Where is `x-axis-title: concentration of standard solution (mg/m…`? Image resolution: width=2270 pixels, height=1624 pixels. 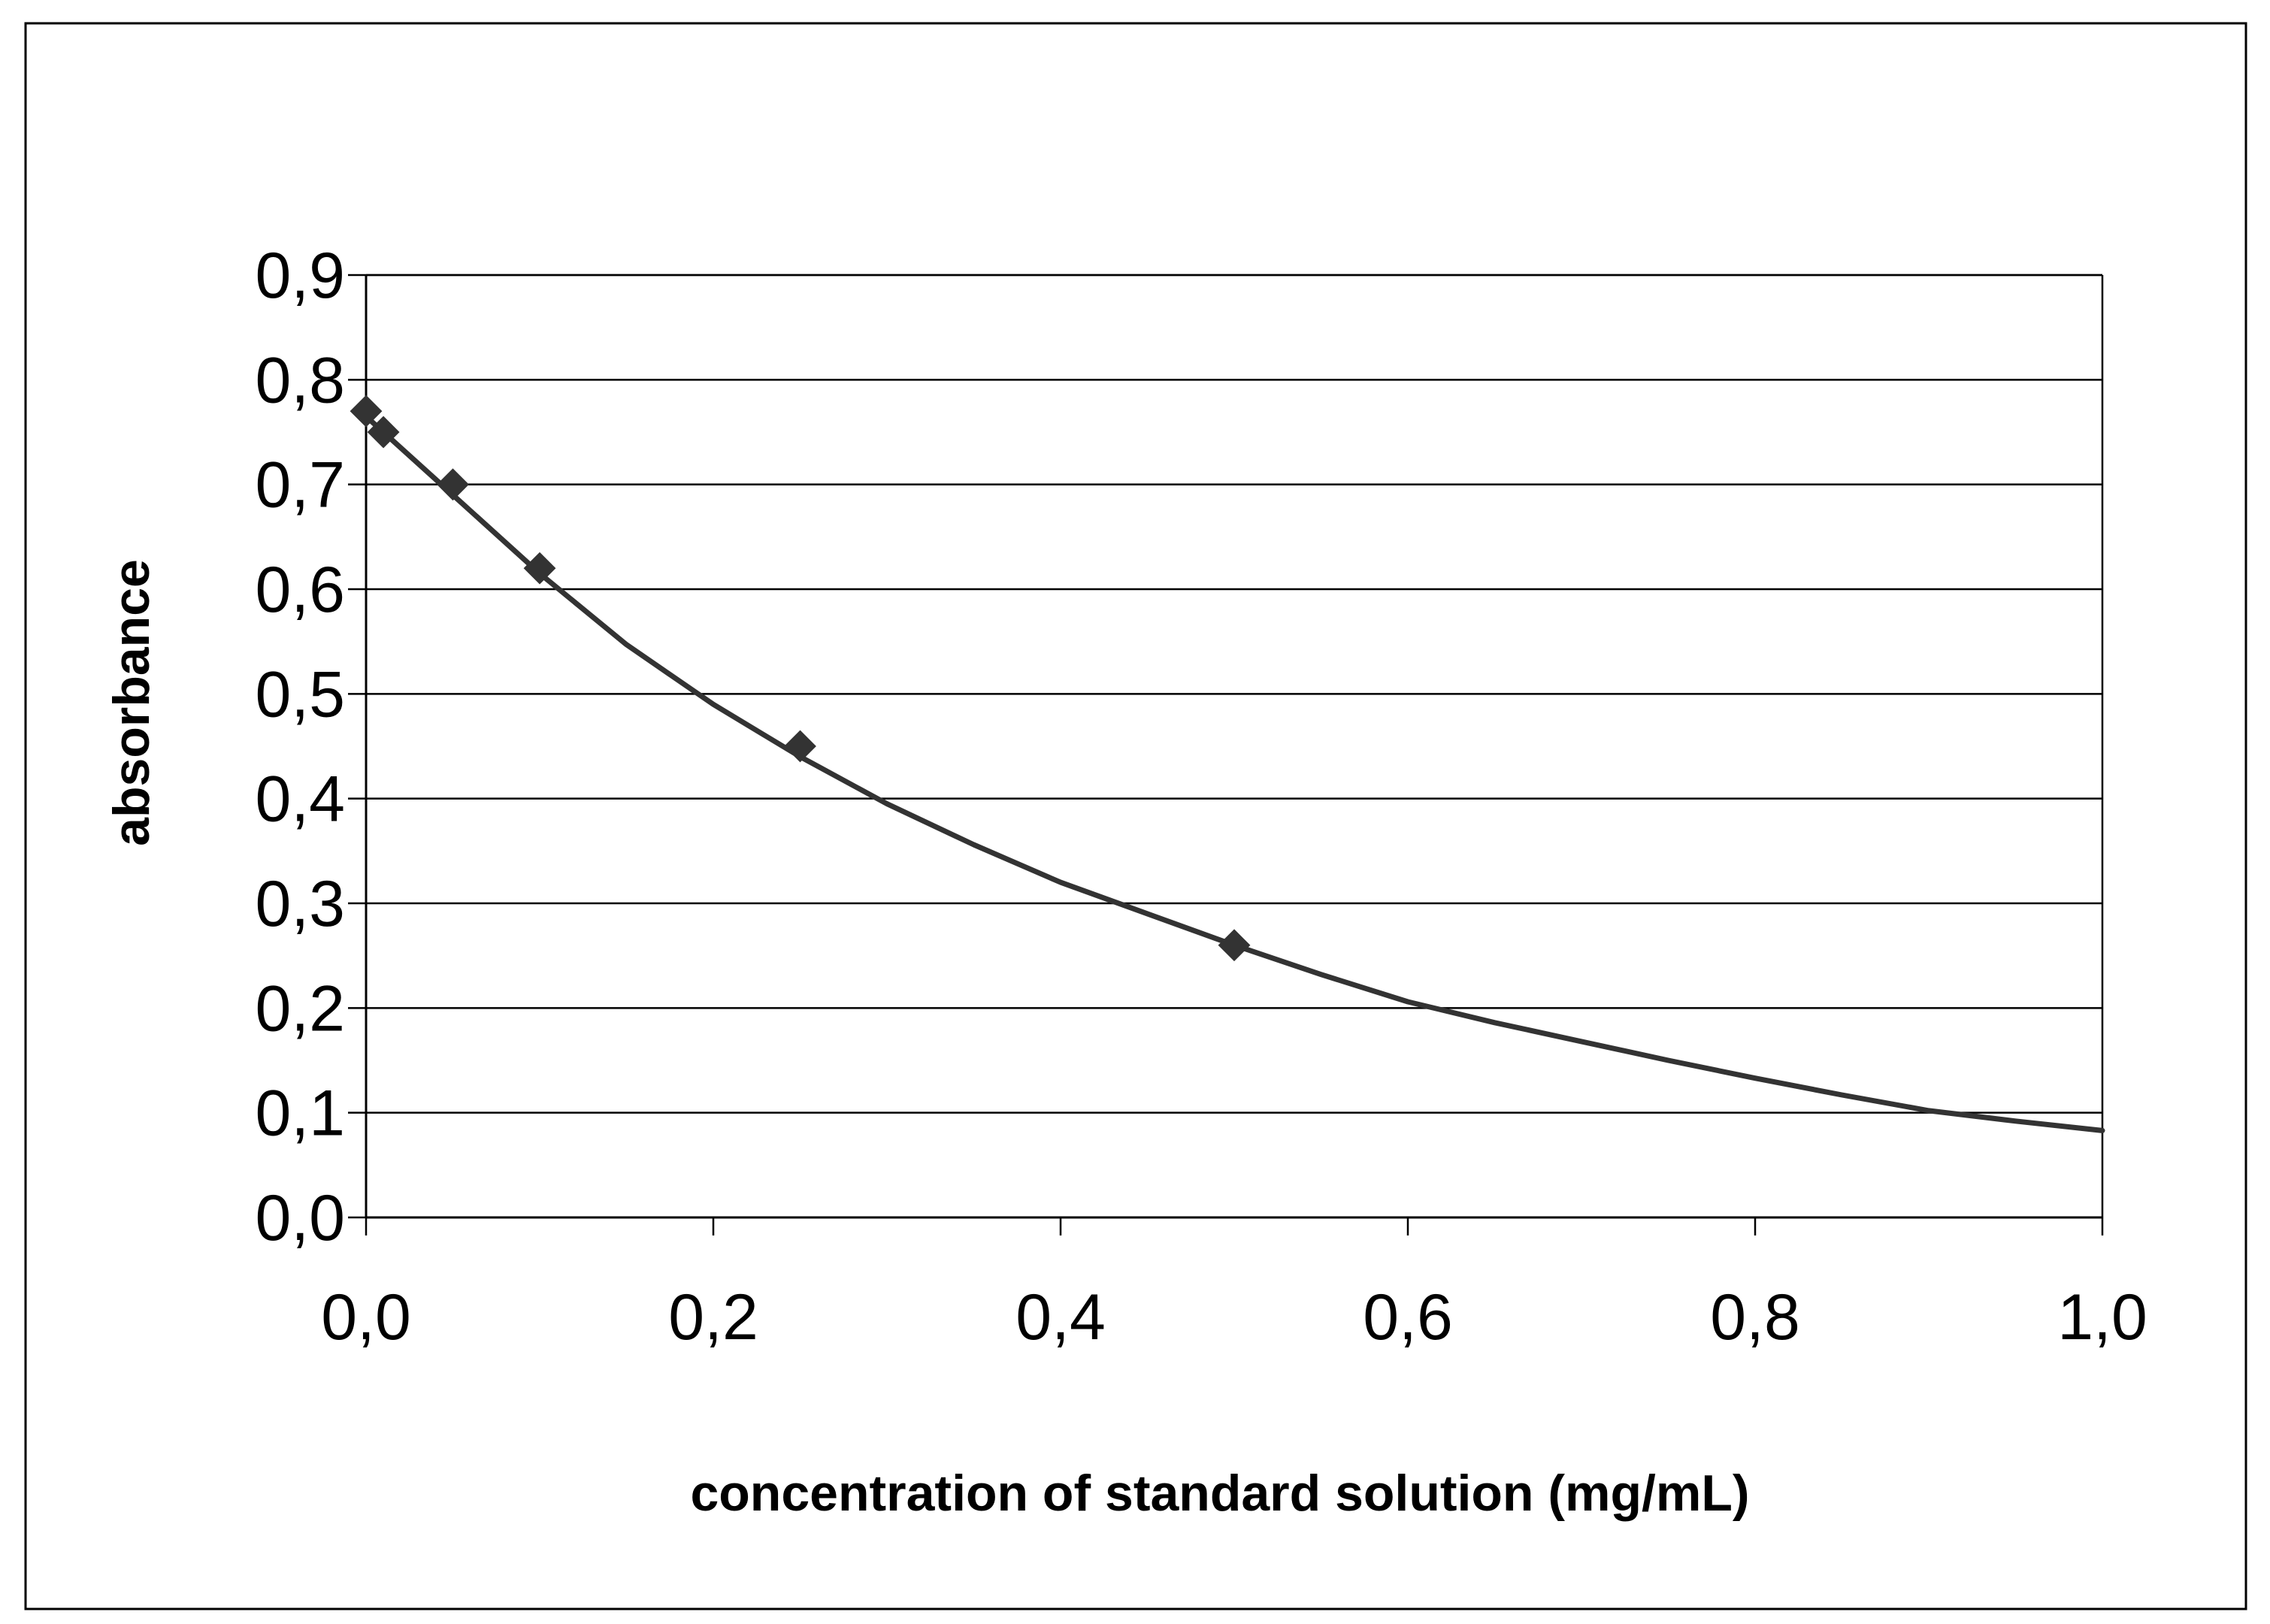
x-axis-title: concentration of standard solution (mg/m… is located at coordinates (1219, 1493).